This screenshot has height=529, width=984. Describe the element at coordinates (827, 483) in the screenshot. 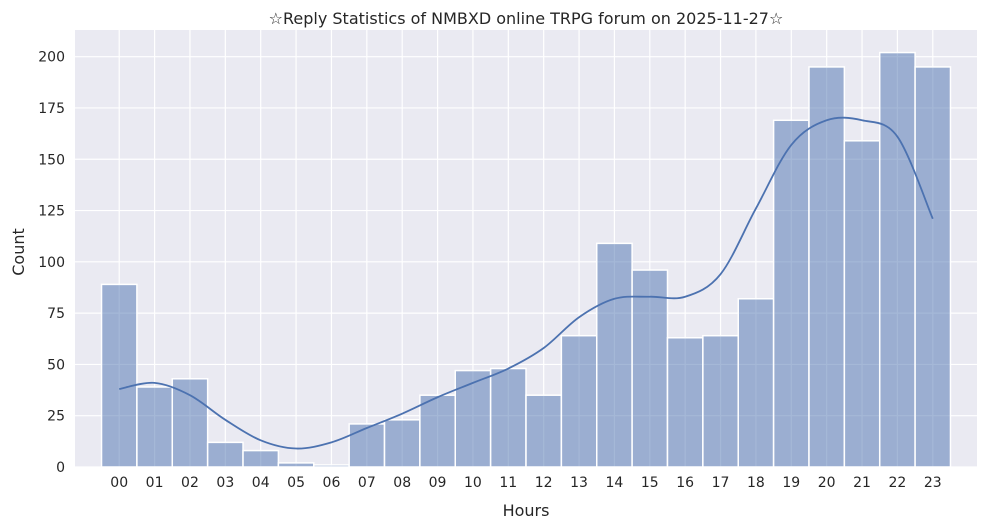

I see `x-tick-label: 20` at that location.